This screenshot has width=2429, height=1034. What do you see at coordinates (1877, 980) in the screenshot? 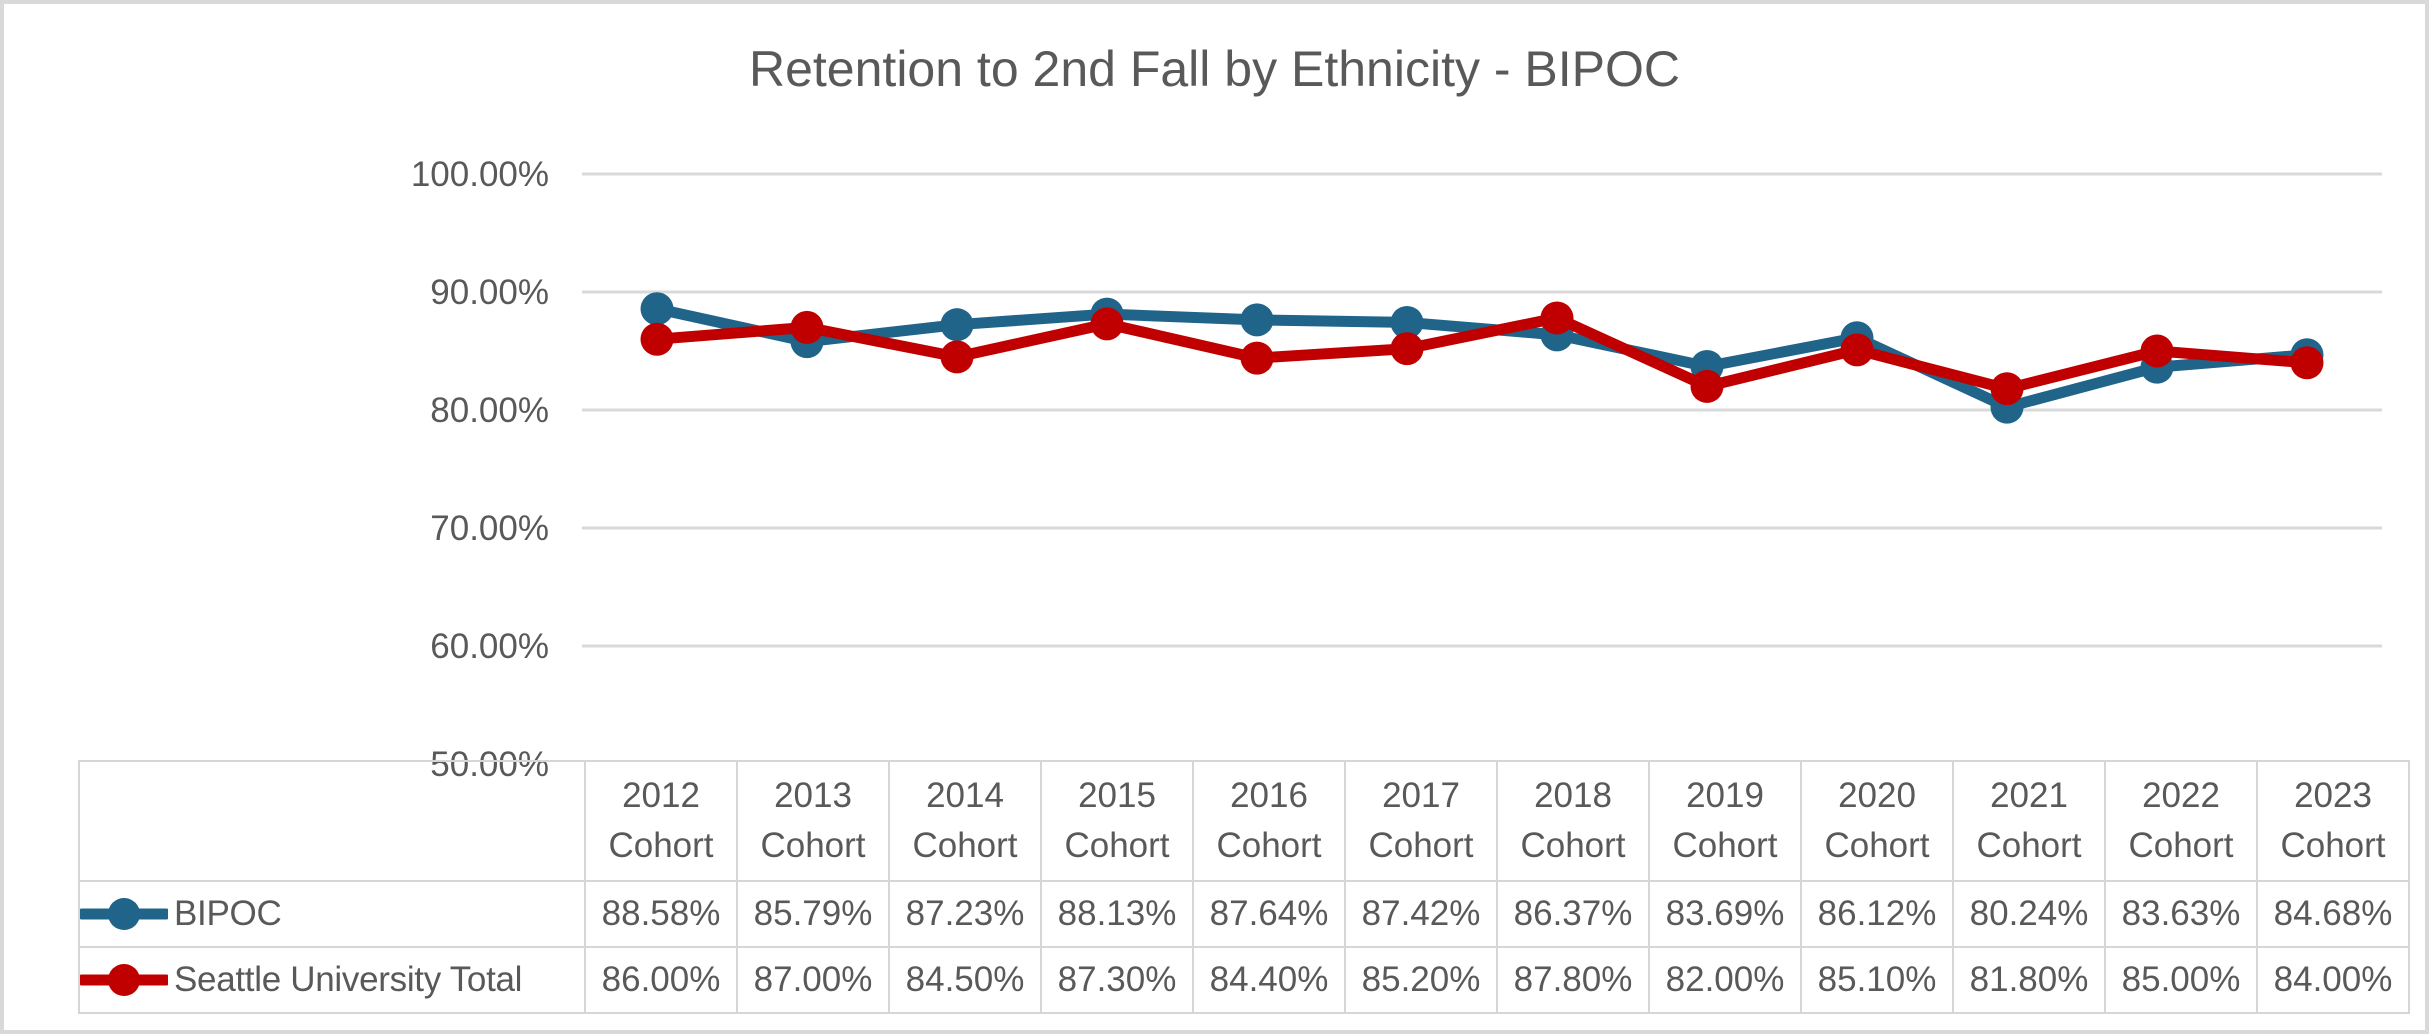
I see `table-value-cell: 85.10%` at bounding box center [1877, 980].